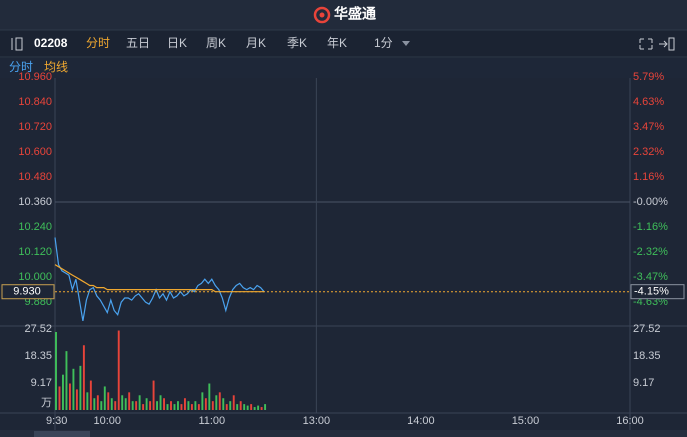 This screenshot has width=687, height=437. Describe the element at coordinates (56, 67) in the screenshot. I see `legend-entry: 均线` at that location.